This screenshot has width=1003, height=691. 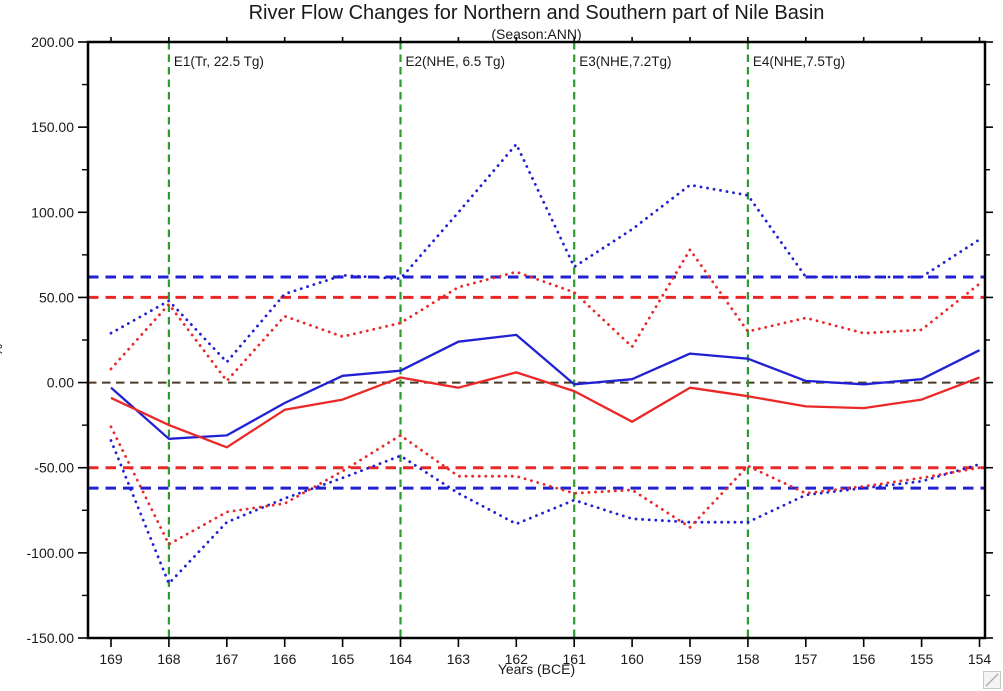 What do you see at coordinates (748, 659) in the screenshot?
I see `x-tick-label: 158` at bounding box center [748, 659].